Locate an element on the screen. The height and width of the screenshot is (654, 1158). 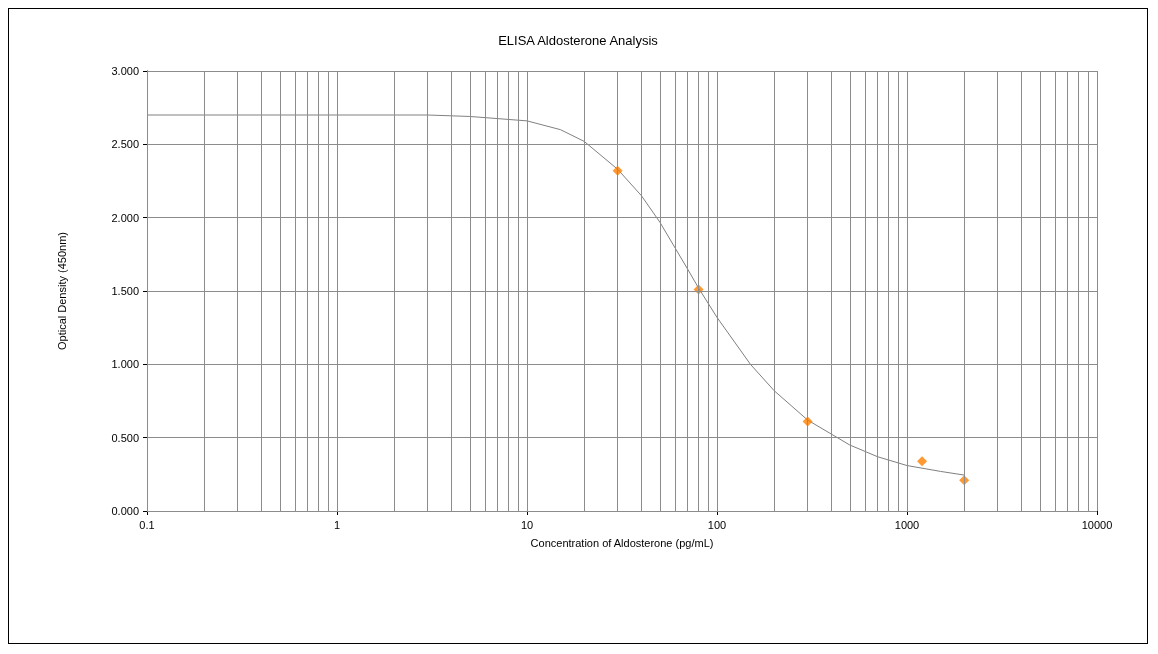
y-tick-label: 2.000 is located at coordinates (125, 217).